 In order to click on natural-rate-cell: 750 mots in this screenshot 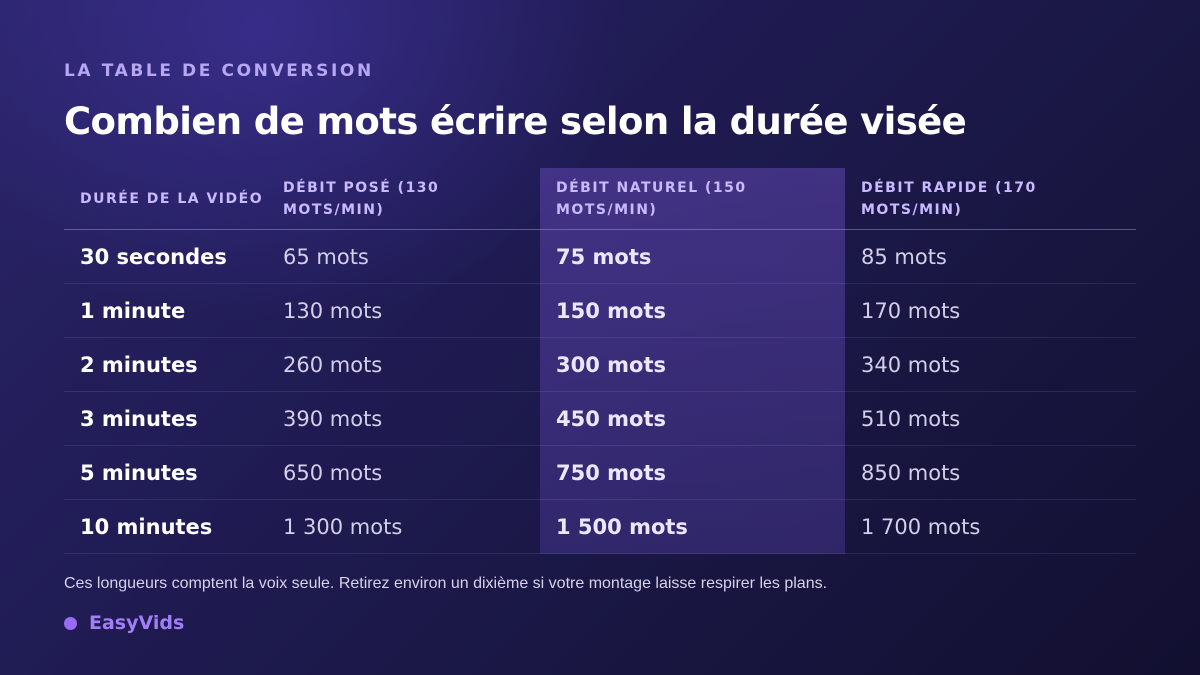, I will do `click(611, 472)`.